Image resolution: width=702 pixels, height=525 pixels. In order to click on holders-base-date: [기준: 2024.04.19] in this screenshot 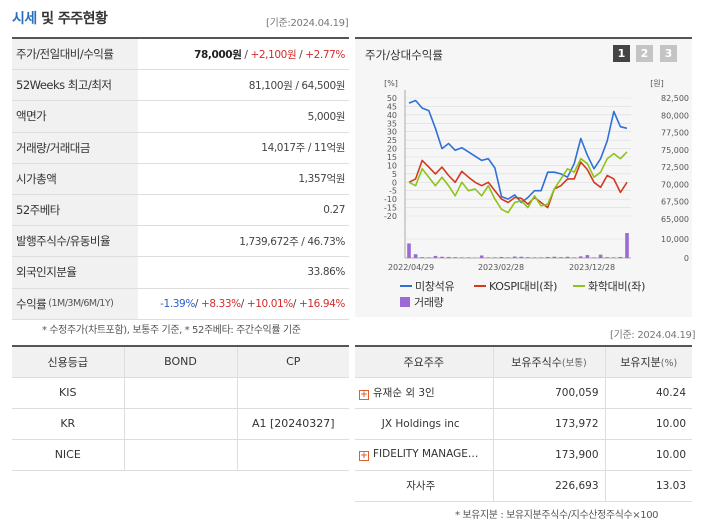, I will do `click(653, 335)`.